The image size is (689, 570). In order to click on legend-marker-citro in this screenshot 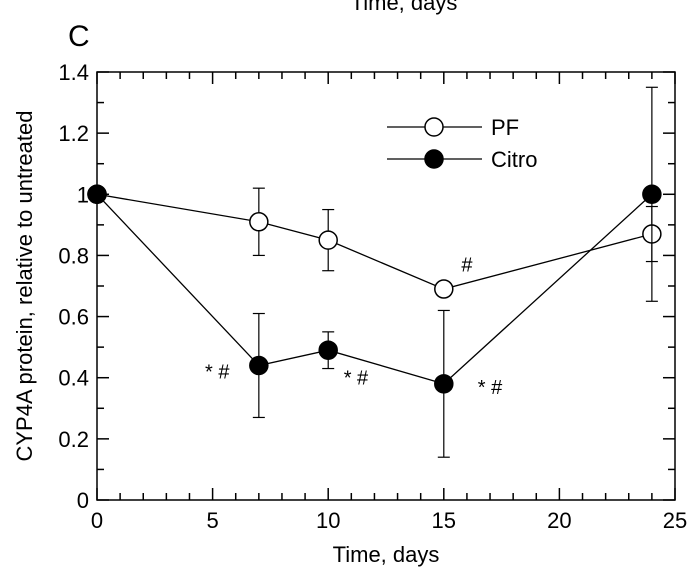, I will do `click(434, 159)`.